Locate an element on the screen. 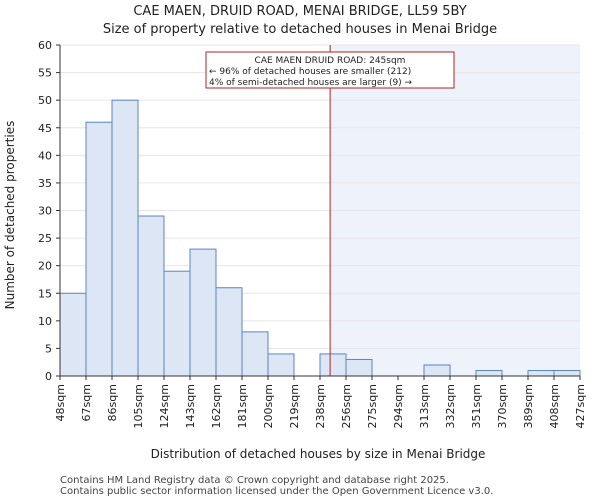 This screenshot has height=500, width=600. x-tick-label-124sqm: 124sqm is located at coordinates (164, 406).